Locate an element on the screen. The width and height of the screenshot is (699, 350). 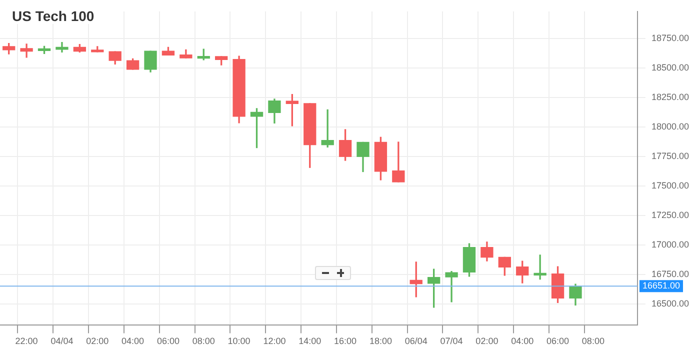
x-tick-label: 16:00 is located at coordinates (345, 341).